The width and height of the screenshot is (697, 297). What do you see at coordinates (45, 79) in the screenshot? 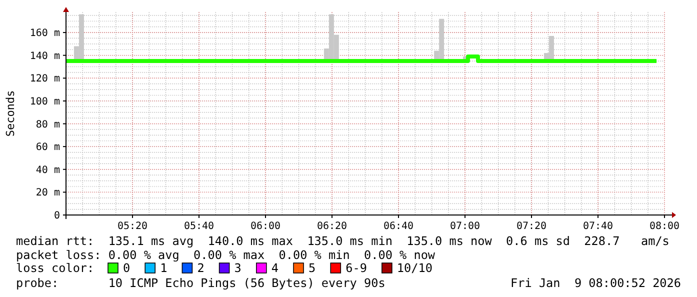
I see `y-tick-label: 120 m` at bounding box center [45, 79].